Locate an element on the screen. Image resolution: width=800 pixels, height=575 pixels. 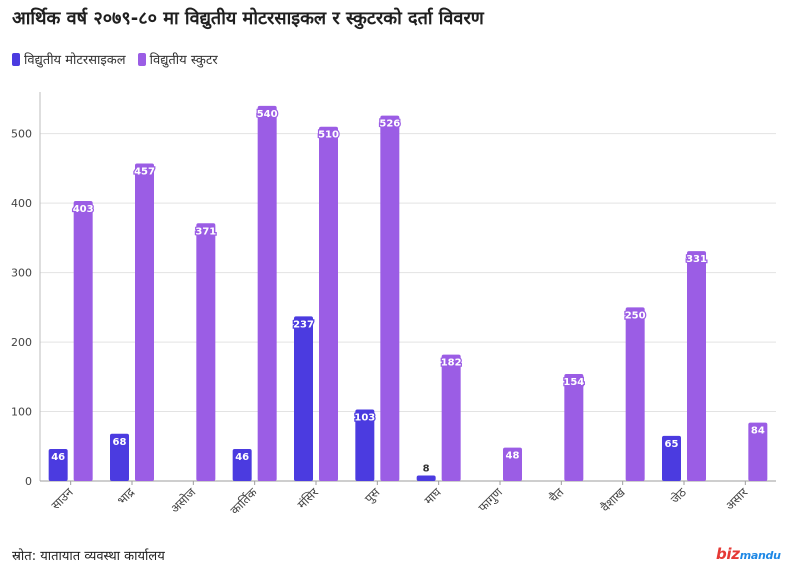
data-label: 526 is located at coordinates (389, 124).